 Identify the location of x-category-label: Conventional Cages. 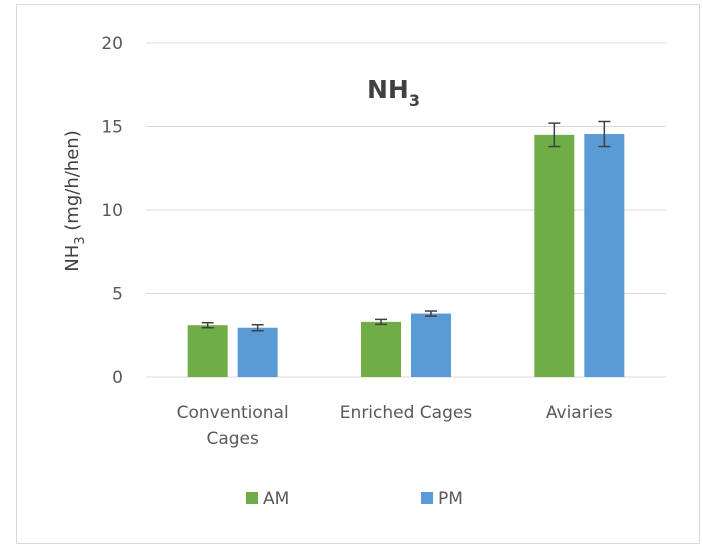
(233, 426).